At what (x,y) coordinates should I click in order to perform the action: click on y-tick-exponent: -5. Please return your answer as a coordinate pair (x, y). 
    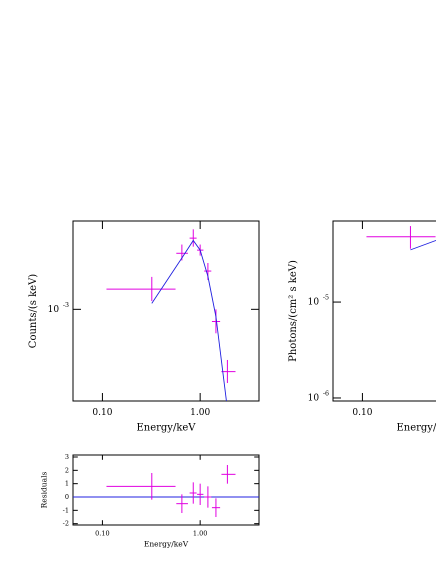
    Looking at the image, I should click on (326, 298).